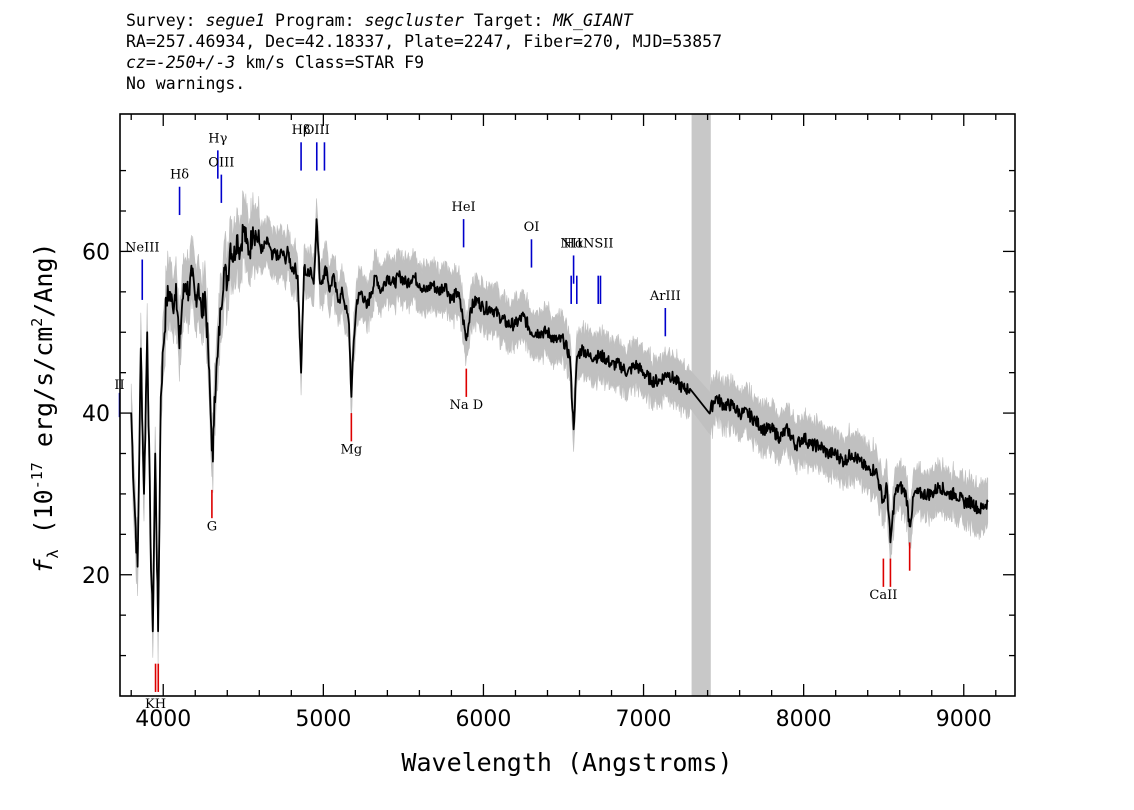 Image resolution: width=1134 pixels, height=810 pixels. Describe the element at coordinates (96, 414) in the screenshot. I see `y-tick-label: 40` at that location.